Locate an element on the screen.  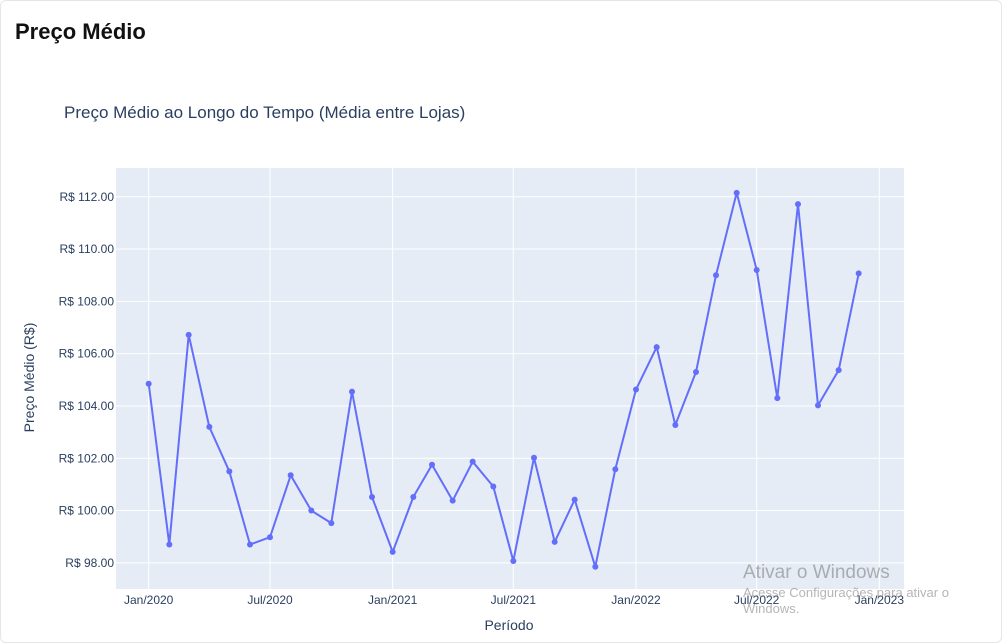
x-tick-label: Jan/2022 is located at coordinates (636, 600).